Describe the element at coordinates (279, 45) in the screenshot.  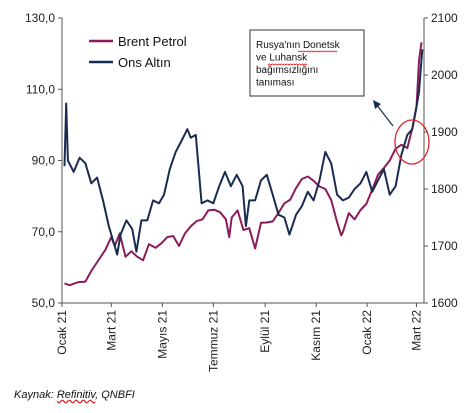
I see `annotation-word: Rusya'nın` at that location.